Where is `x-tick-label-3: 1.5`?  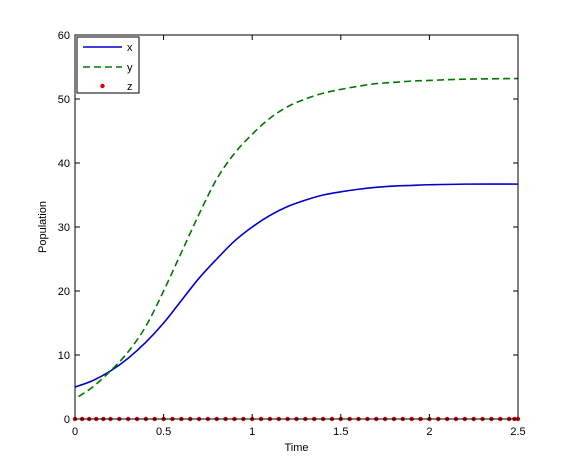
x-tick-label-3: 1.5 is located at coordinates (340, 432).